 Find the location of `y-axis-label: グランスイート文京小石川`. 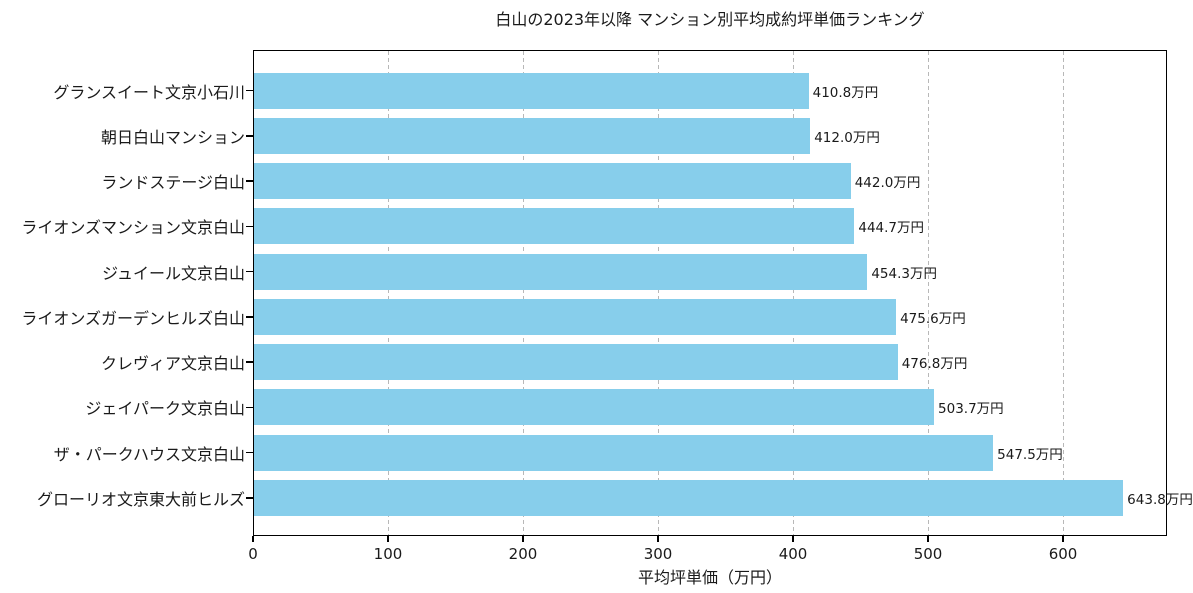

y-axis-label: グランスイート文京小石川 is located at coordinates (149, 92).